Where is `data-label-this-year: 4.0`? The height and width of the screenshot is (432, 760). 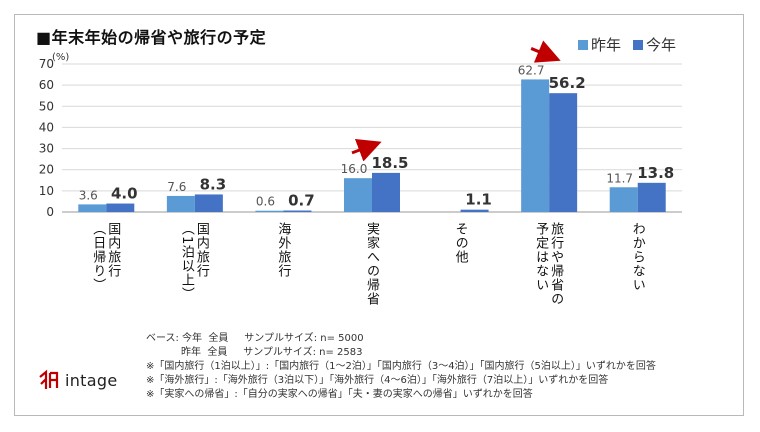 data-label-this-year: 4.0 is located at coordinates (124, 194).